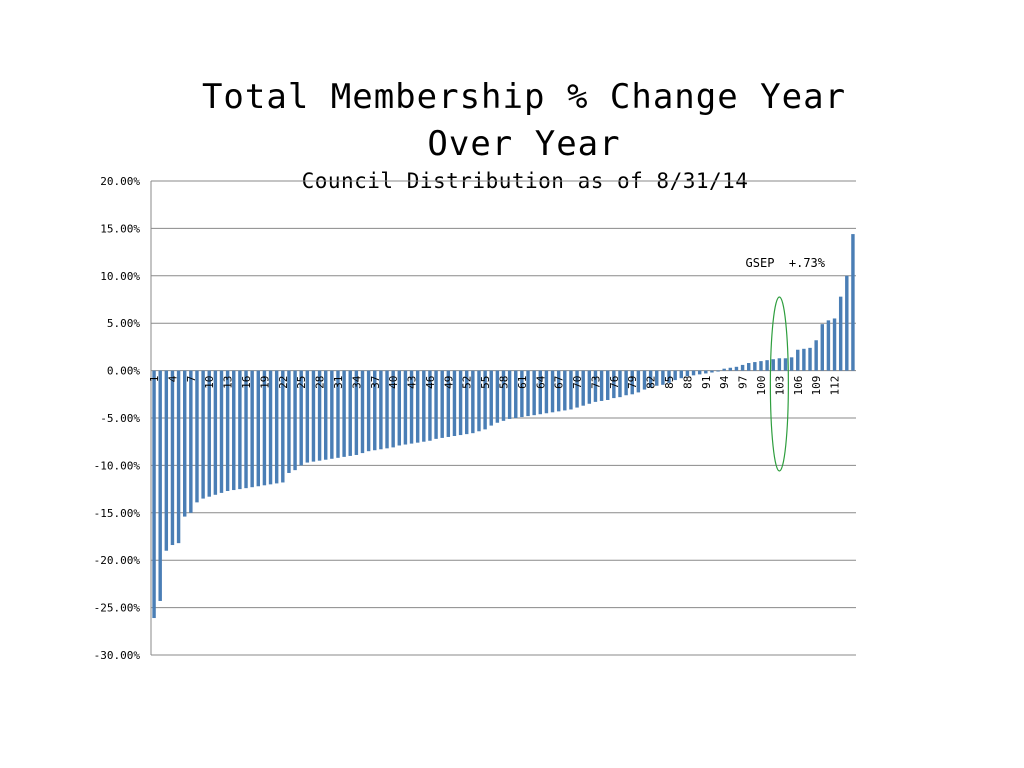 Image resolution: width=1024 pixels, height=768 pixels. I want to click on x-tick-label: 79, so click(632, 382).